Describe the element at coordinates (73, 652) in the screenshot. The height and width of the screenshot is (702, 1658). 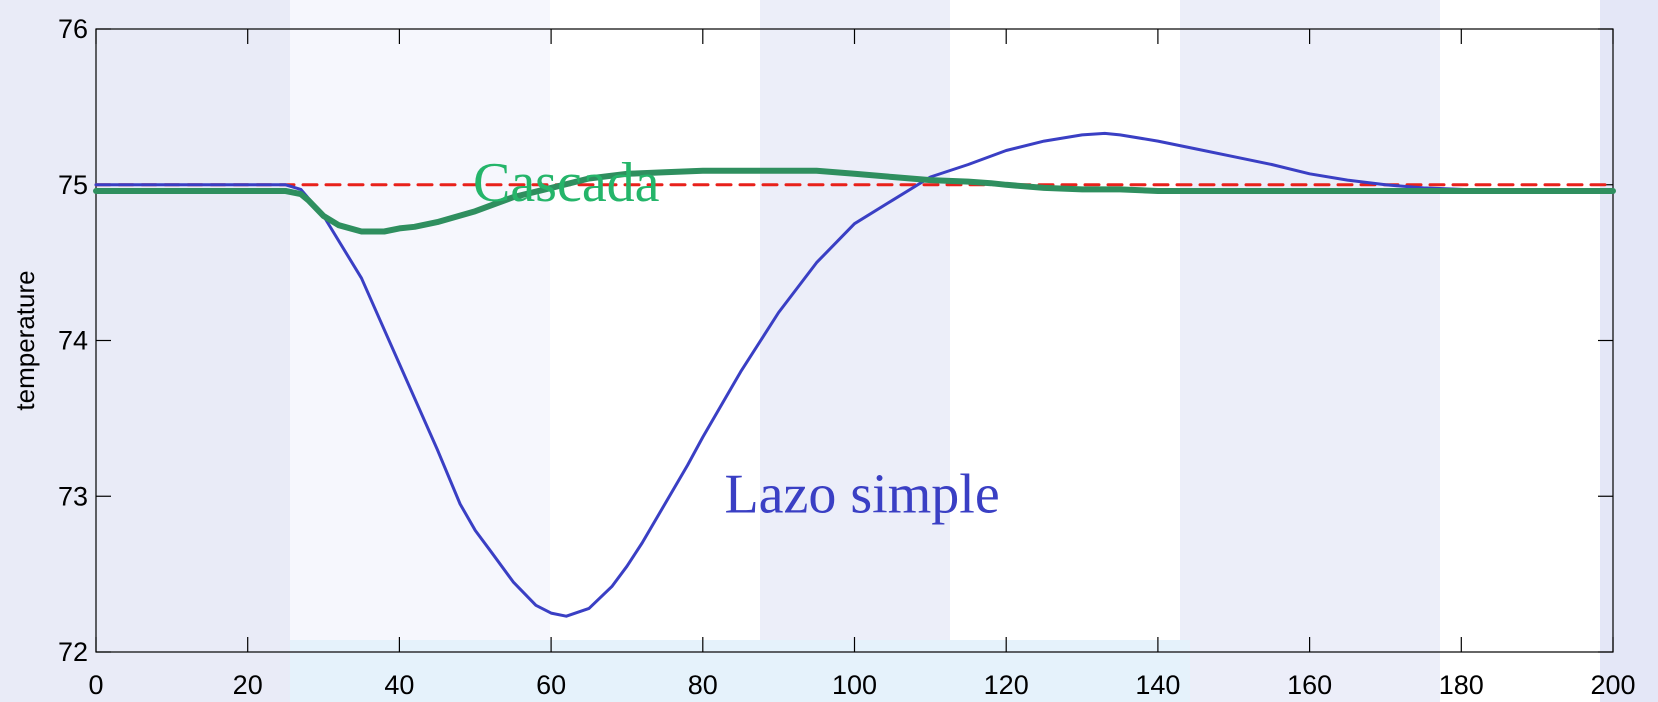
I see `y-tick-label: 72` at that location.